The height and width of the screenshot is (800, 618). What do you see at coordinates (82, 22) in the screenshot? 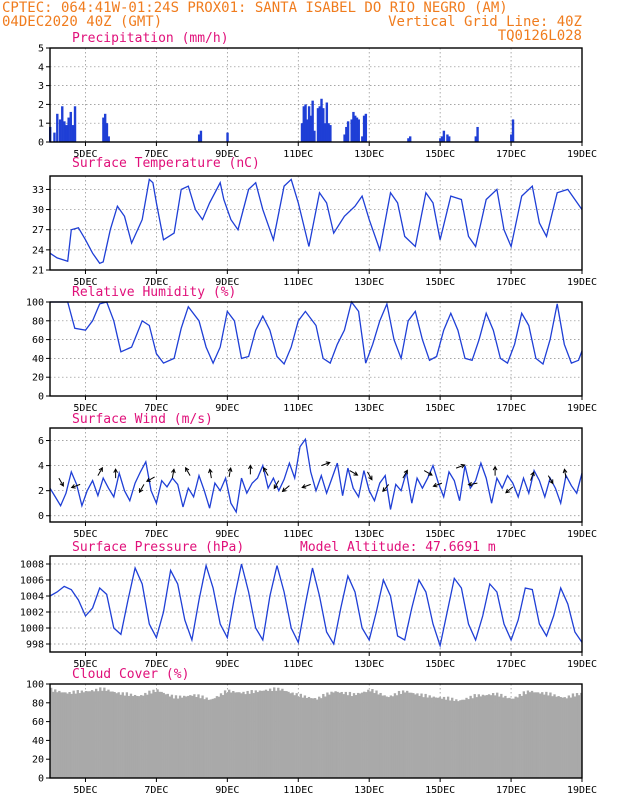
I see `header-date: 04DEC2020 40Z (GMT)` at bounding box center [82, 22].